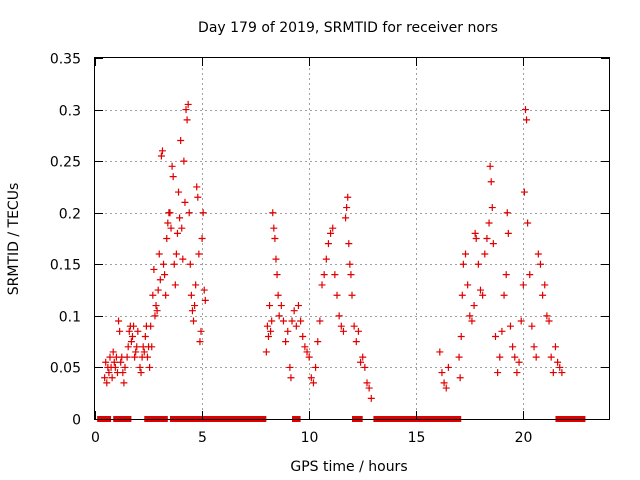 This screenshot has width=640, height=480. I want to click on y-tick-label: 0.2, so click(70, 215).